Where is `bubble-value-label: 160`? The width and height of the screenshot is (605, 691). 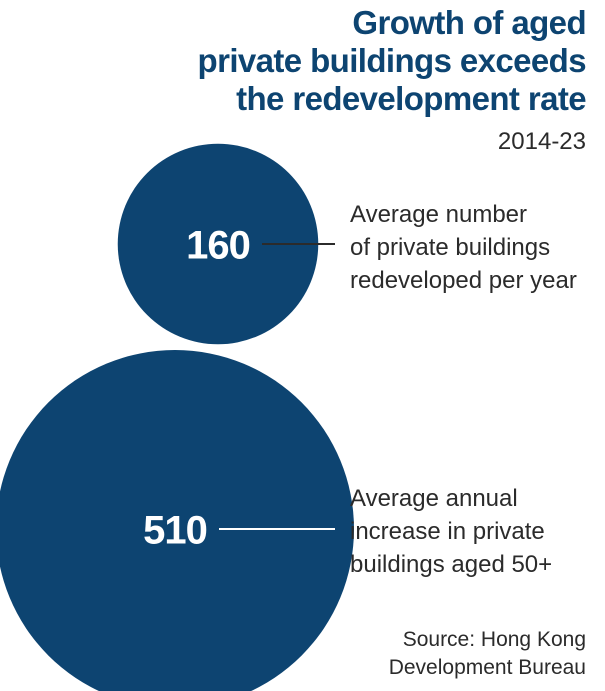
bubble-value-label: 160 is located at coordinates (218, 245).